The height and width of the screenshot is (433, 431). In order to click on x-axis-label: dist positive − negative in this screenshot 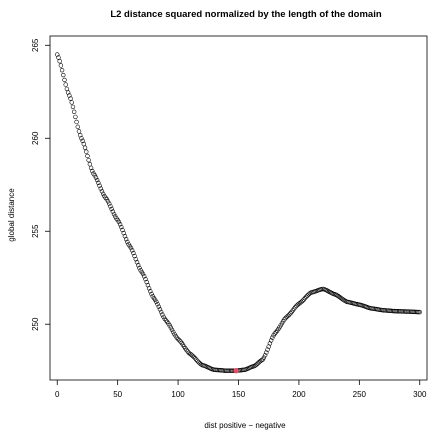, I will do `click(245, 425)`.